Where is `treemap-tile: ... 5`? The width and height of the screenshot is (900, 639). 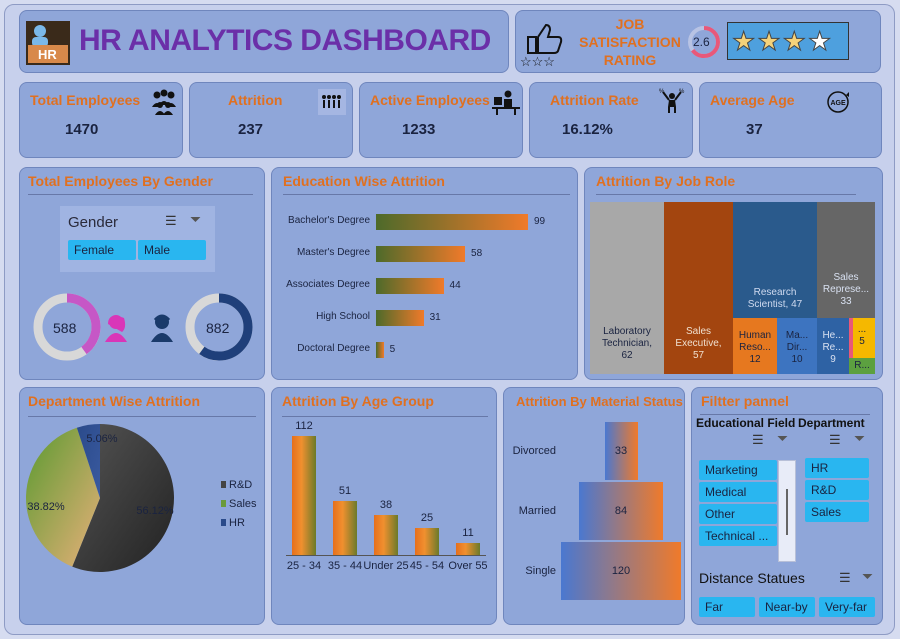 treemap-tile: ... 5 is located at coordinates (862, 338).